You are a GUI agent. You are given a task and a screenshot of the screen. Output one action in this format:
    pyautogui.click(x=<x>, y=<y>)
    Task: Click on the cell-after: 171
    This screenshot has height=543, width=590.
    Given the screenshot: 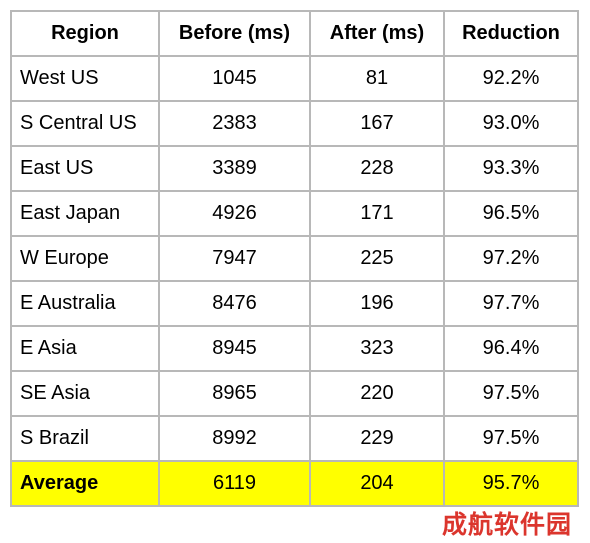 What is the action you would take?
    pyautogui.click(x=377, y=213)
    